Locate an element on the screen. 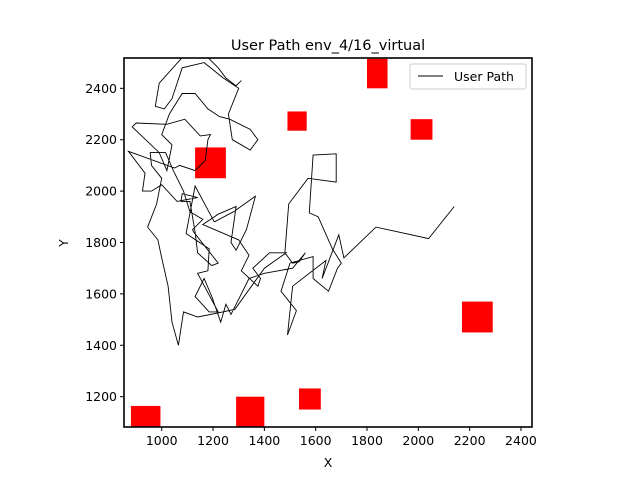 The width and height of the screenshot is (640, 480). y-axis-label: Y is located at coordinates (63, 243).